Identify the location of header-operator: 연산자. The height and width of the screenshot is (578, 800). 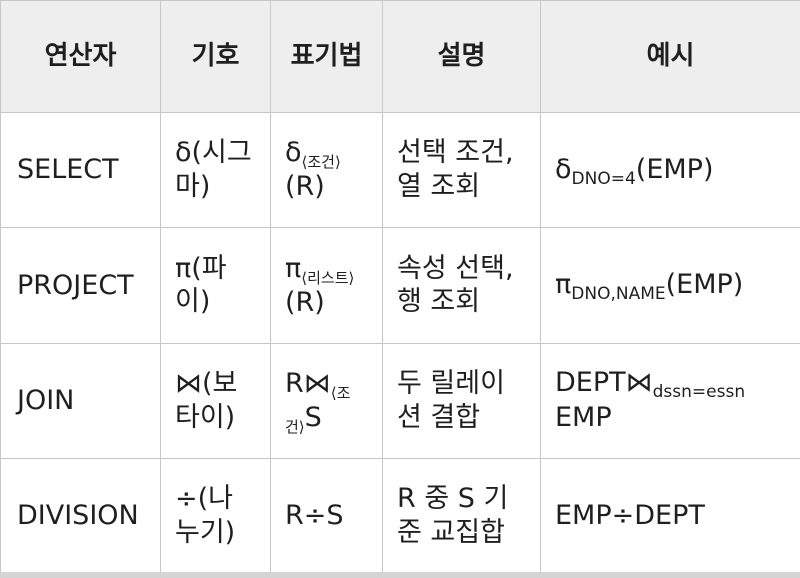
(80, 56).